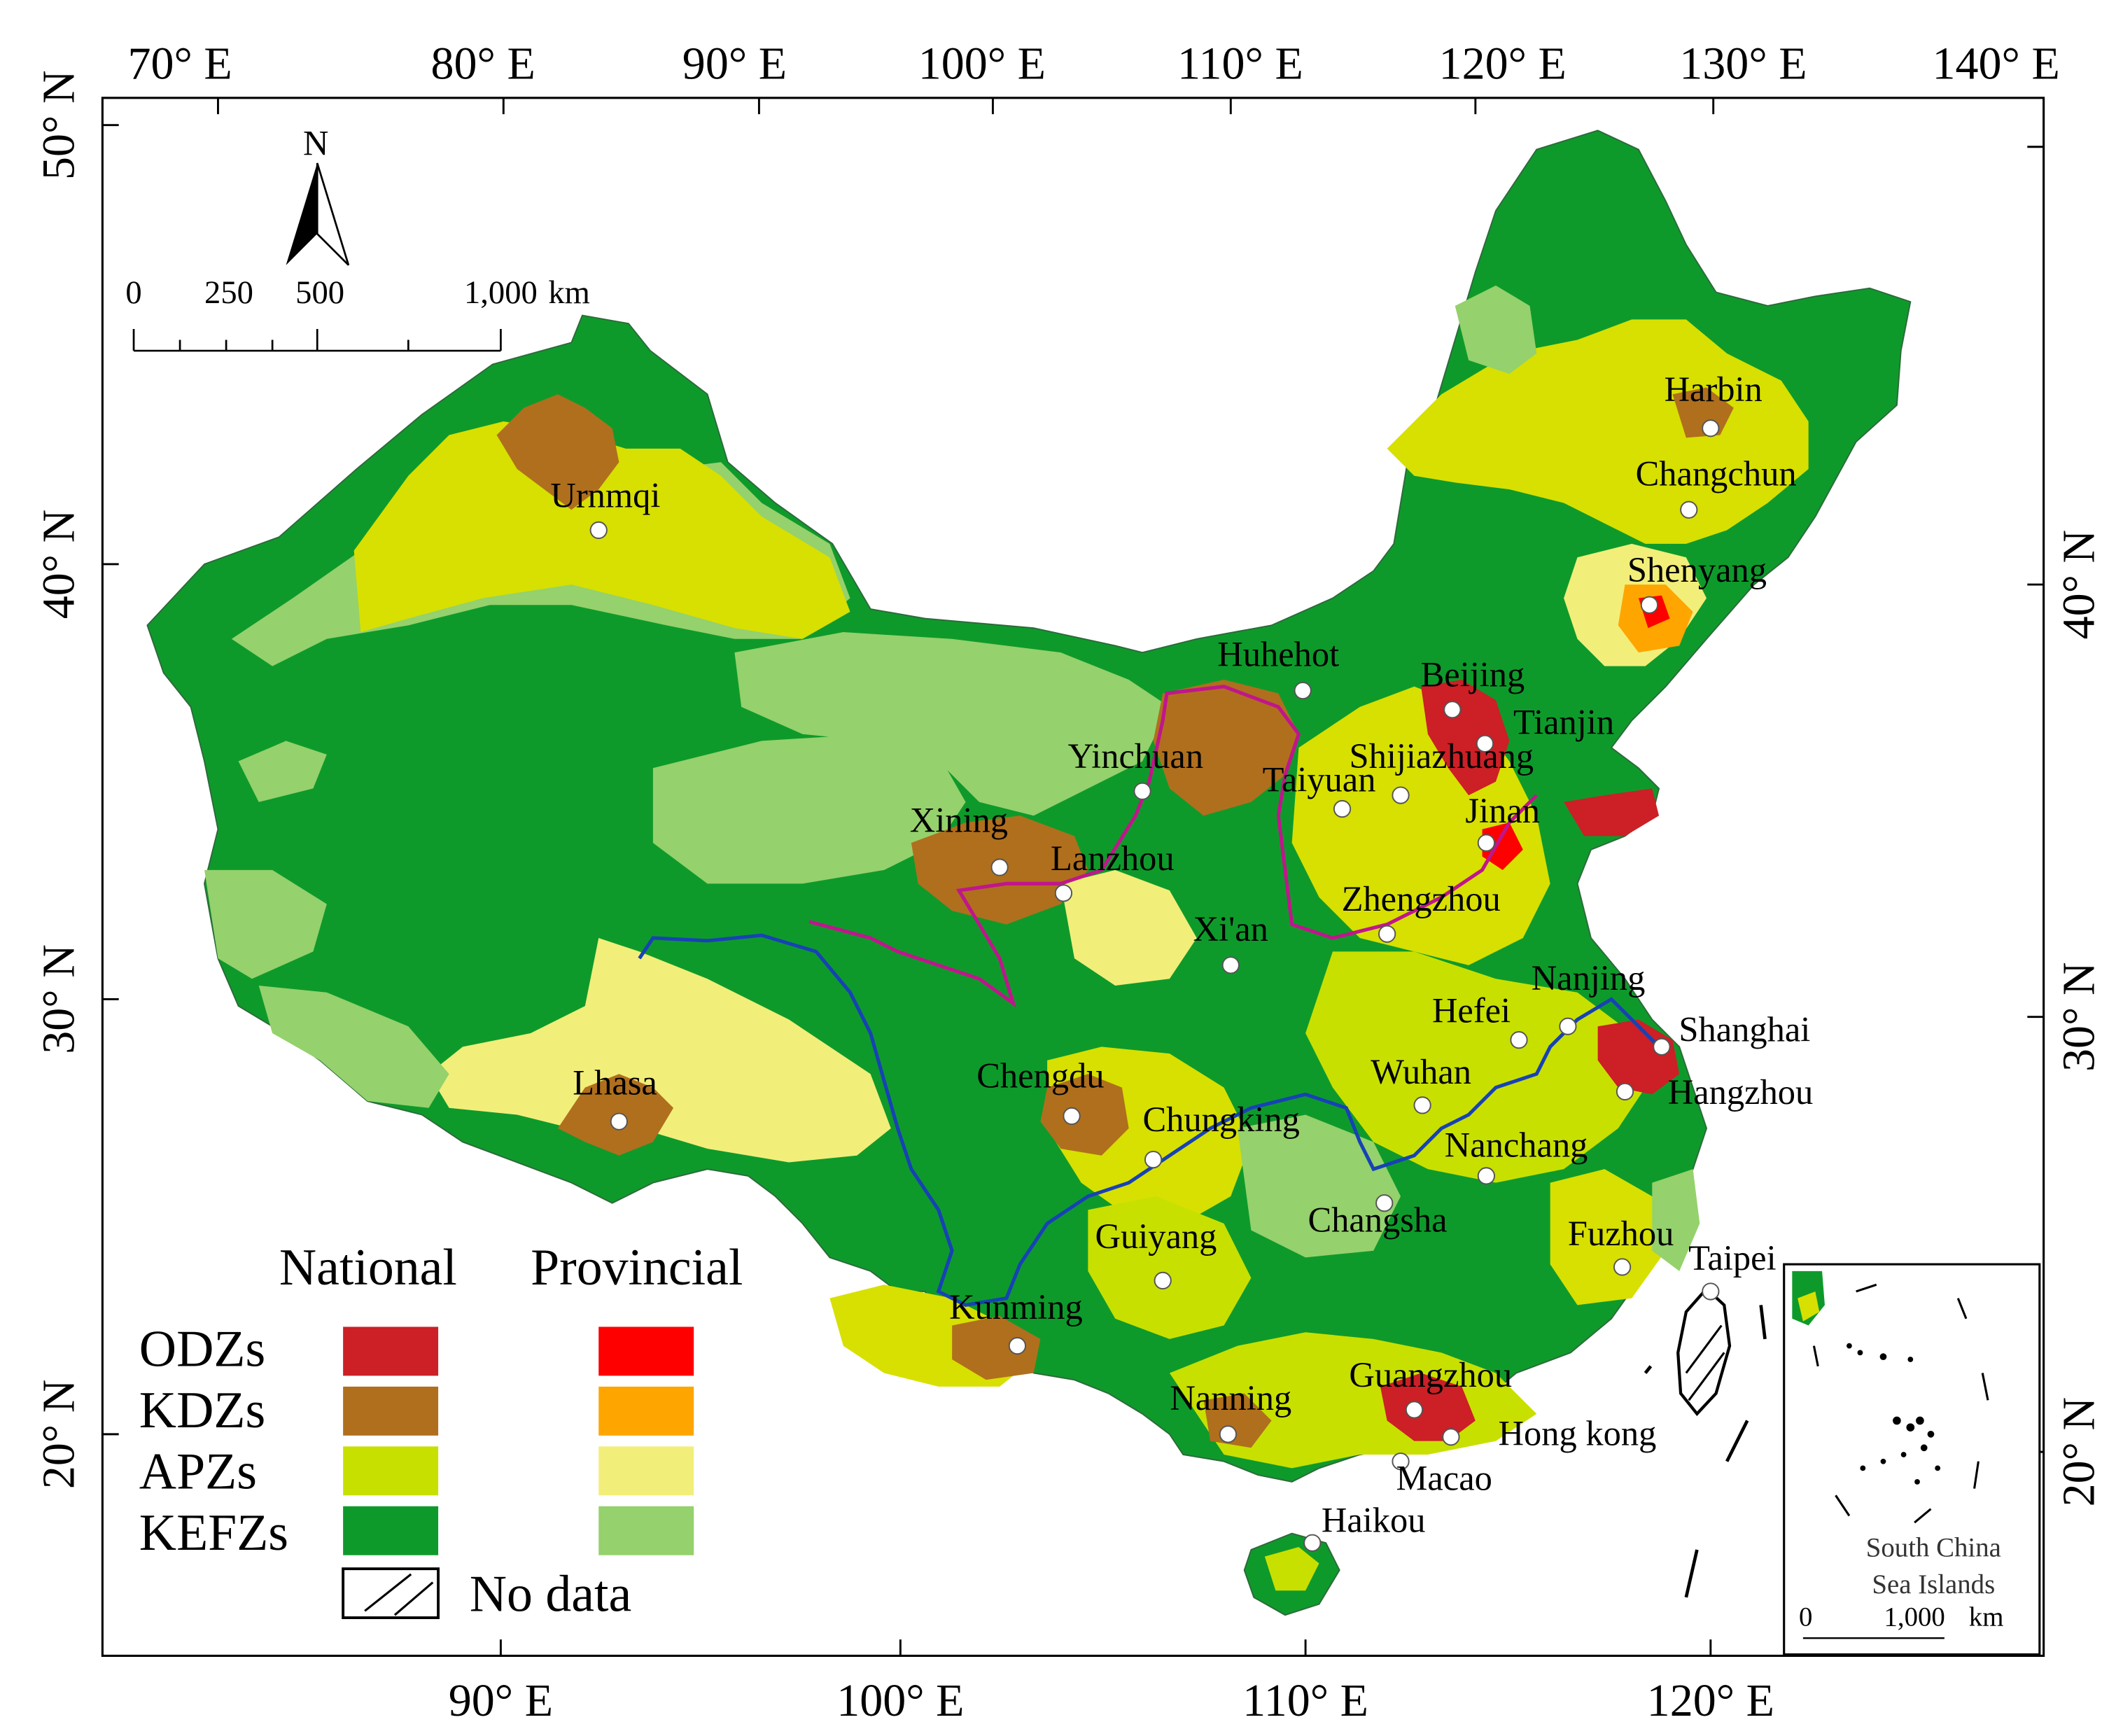 The image size is (2123, 1736). I want to click on top-axis-tick-marks, so click(966, 106).